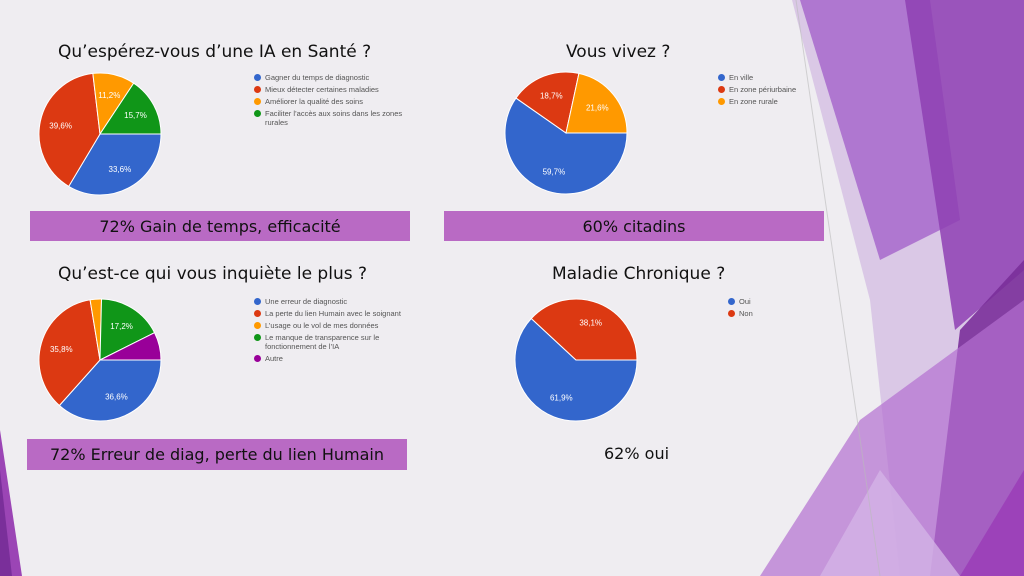 The image size is (1024, 576). I want to click on legend-label: Améliorer la qualité des soins, so click(314, 101).